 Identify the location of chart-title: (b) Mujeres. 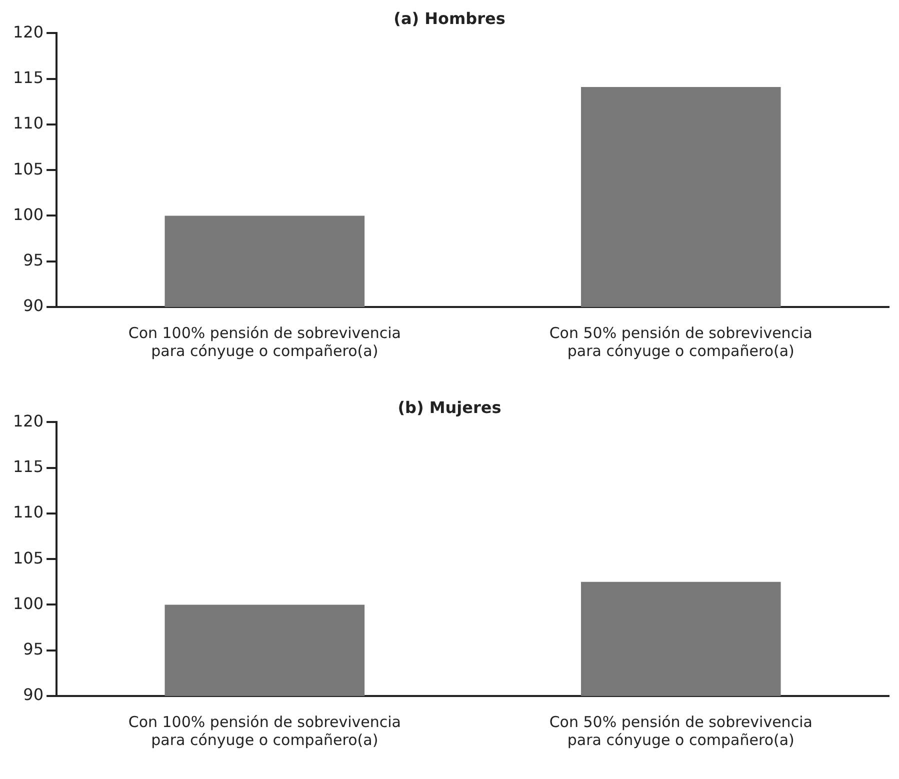
(450, 407).